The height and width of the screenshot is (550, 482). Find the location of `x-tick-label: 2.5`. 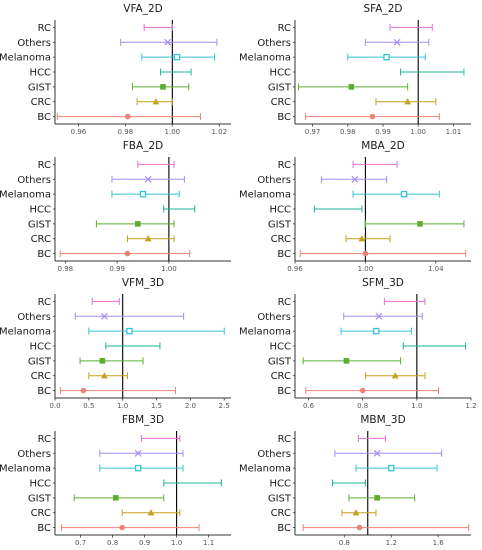

x-tick-label: 2.5 is located at coordinates (224, 406).